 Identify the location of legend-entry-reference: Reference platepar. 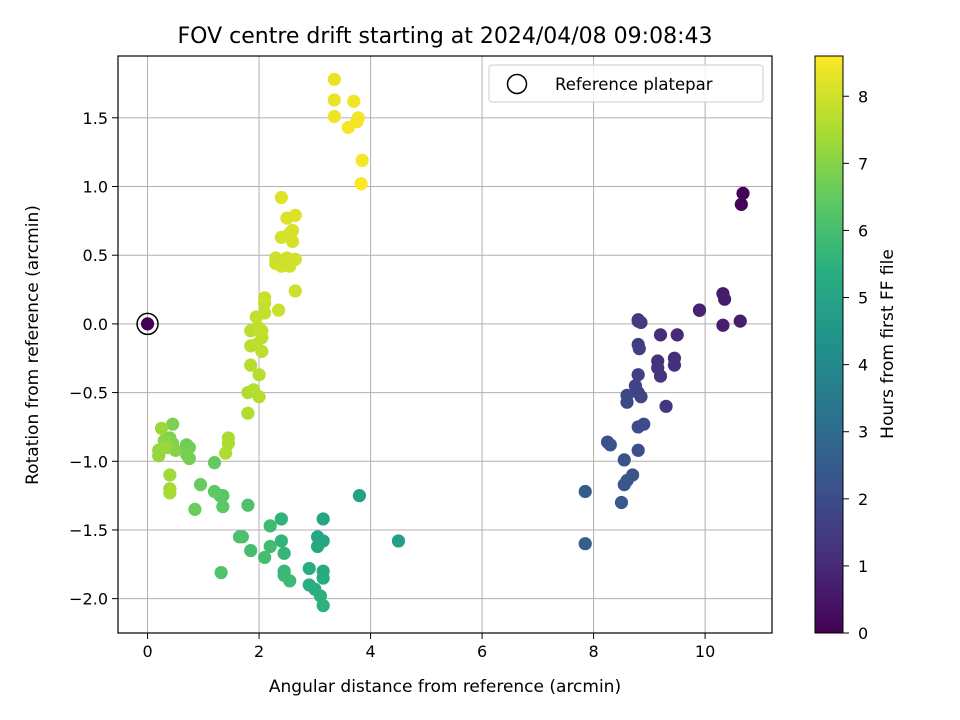
(634, 84).